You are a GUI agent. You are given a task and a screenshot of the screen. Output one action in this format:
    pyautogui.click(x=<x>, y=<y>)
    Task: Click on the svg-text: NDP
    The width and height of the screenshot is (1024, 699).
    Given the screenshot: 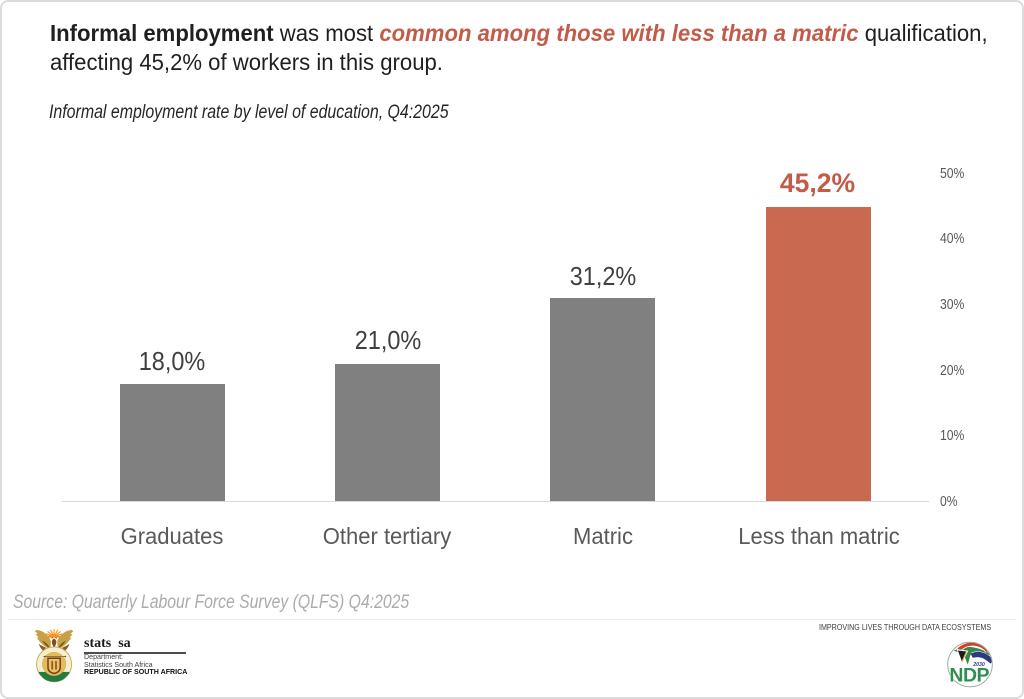 What is the action you would take?
    pyautogui.click(x=969, y=675)
    